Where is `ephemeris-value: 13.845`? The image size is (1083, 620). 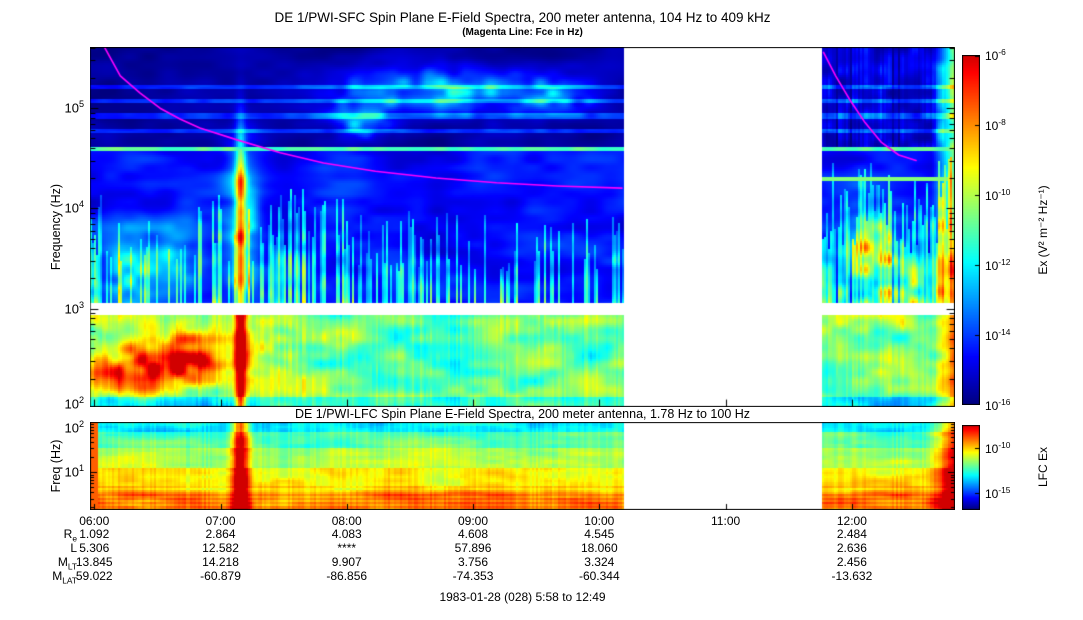
ephemeris-value: 13.845 is located at coordinates (94, 562).